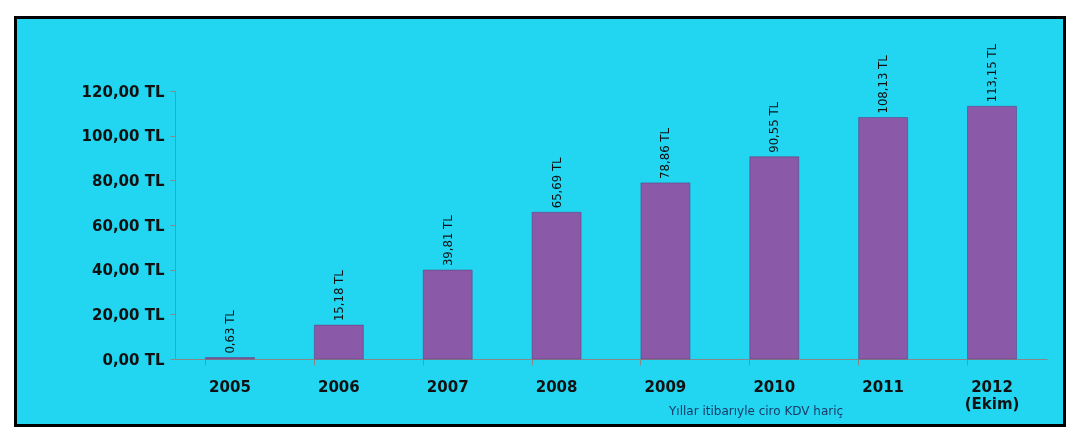 Image resolution: width=1080 pixels, height=427 pixels. I want to click on y-tick-label: 20,00 TL, so click(128, 314).